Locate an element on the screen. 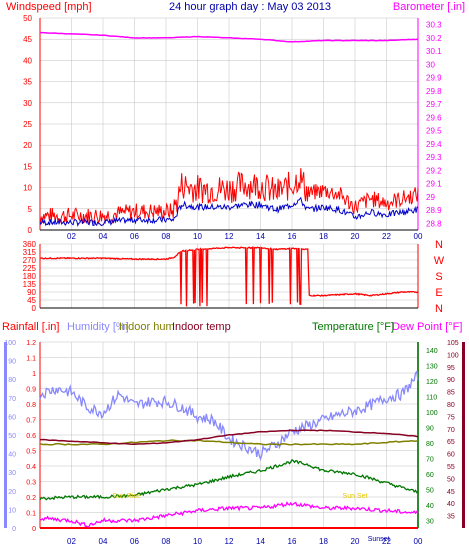  barometer-series-line is located at coordinates (229, 37).